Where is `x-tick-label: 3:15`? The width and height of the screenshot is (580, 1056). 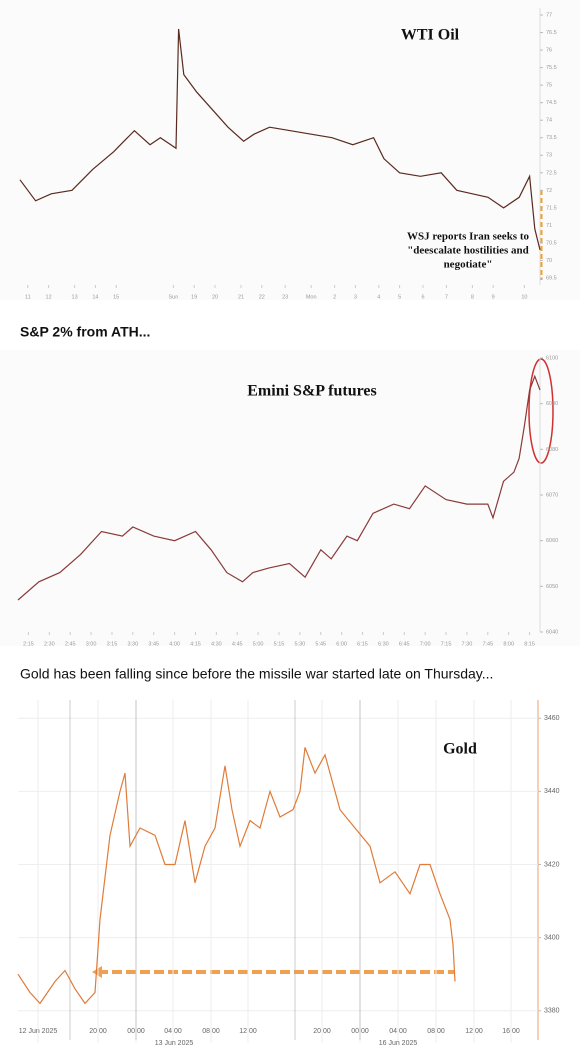 x-tick-label: 3:15 is located at coordinates (112, 644).